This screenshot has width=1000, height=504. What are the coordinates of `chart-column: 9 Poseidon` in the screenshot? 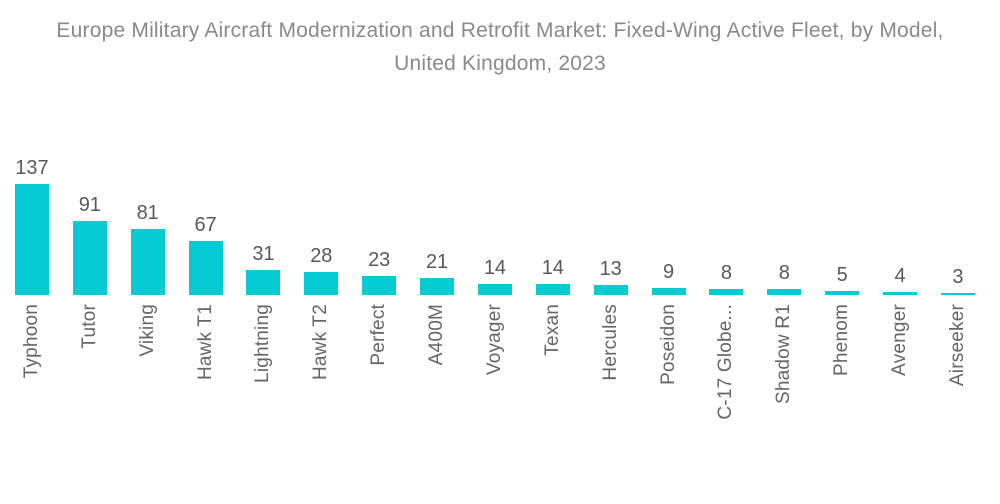 It's located at (669, 294).